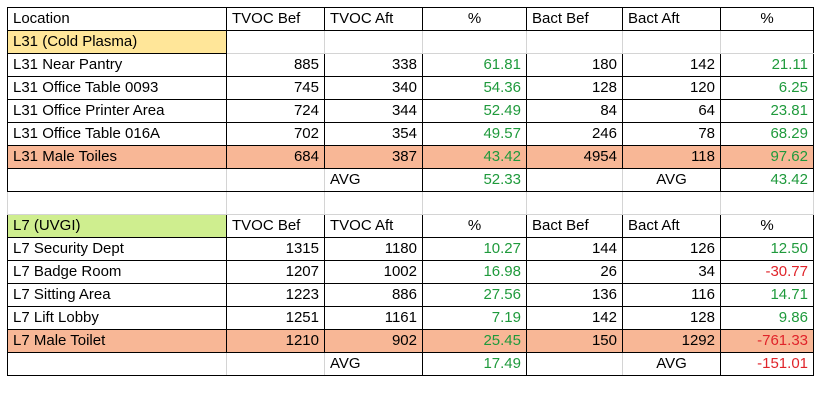 This screenshot has width=818, height=401. What do you see at coordinates (474, 364) in the screenshot?
I see `tvoc-avg-value: 17.49` at bounding box center [474, 364].